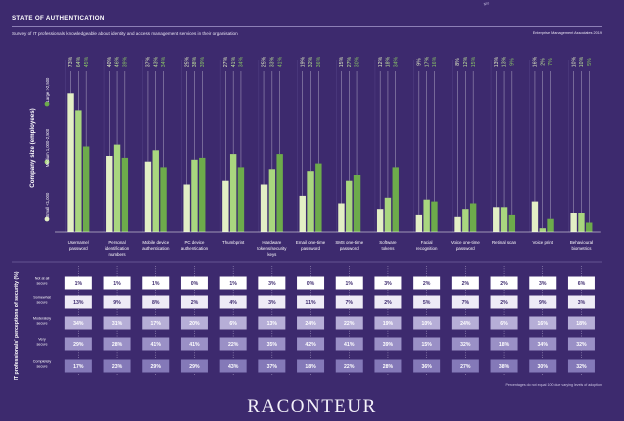 The width and height of the screenshot is (624, 421). Describe the element at coordinates (542, 242) in the screenshot. I see `category-label: Voice print` at that location.